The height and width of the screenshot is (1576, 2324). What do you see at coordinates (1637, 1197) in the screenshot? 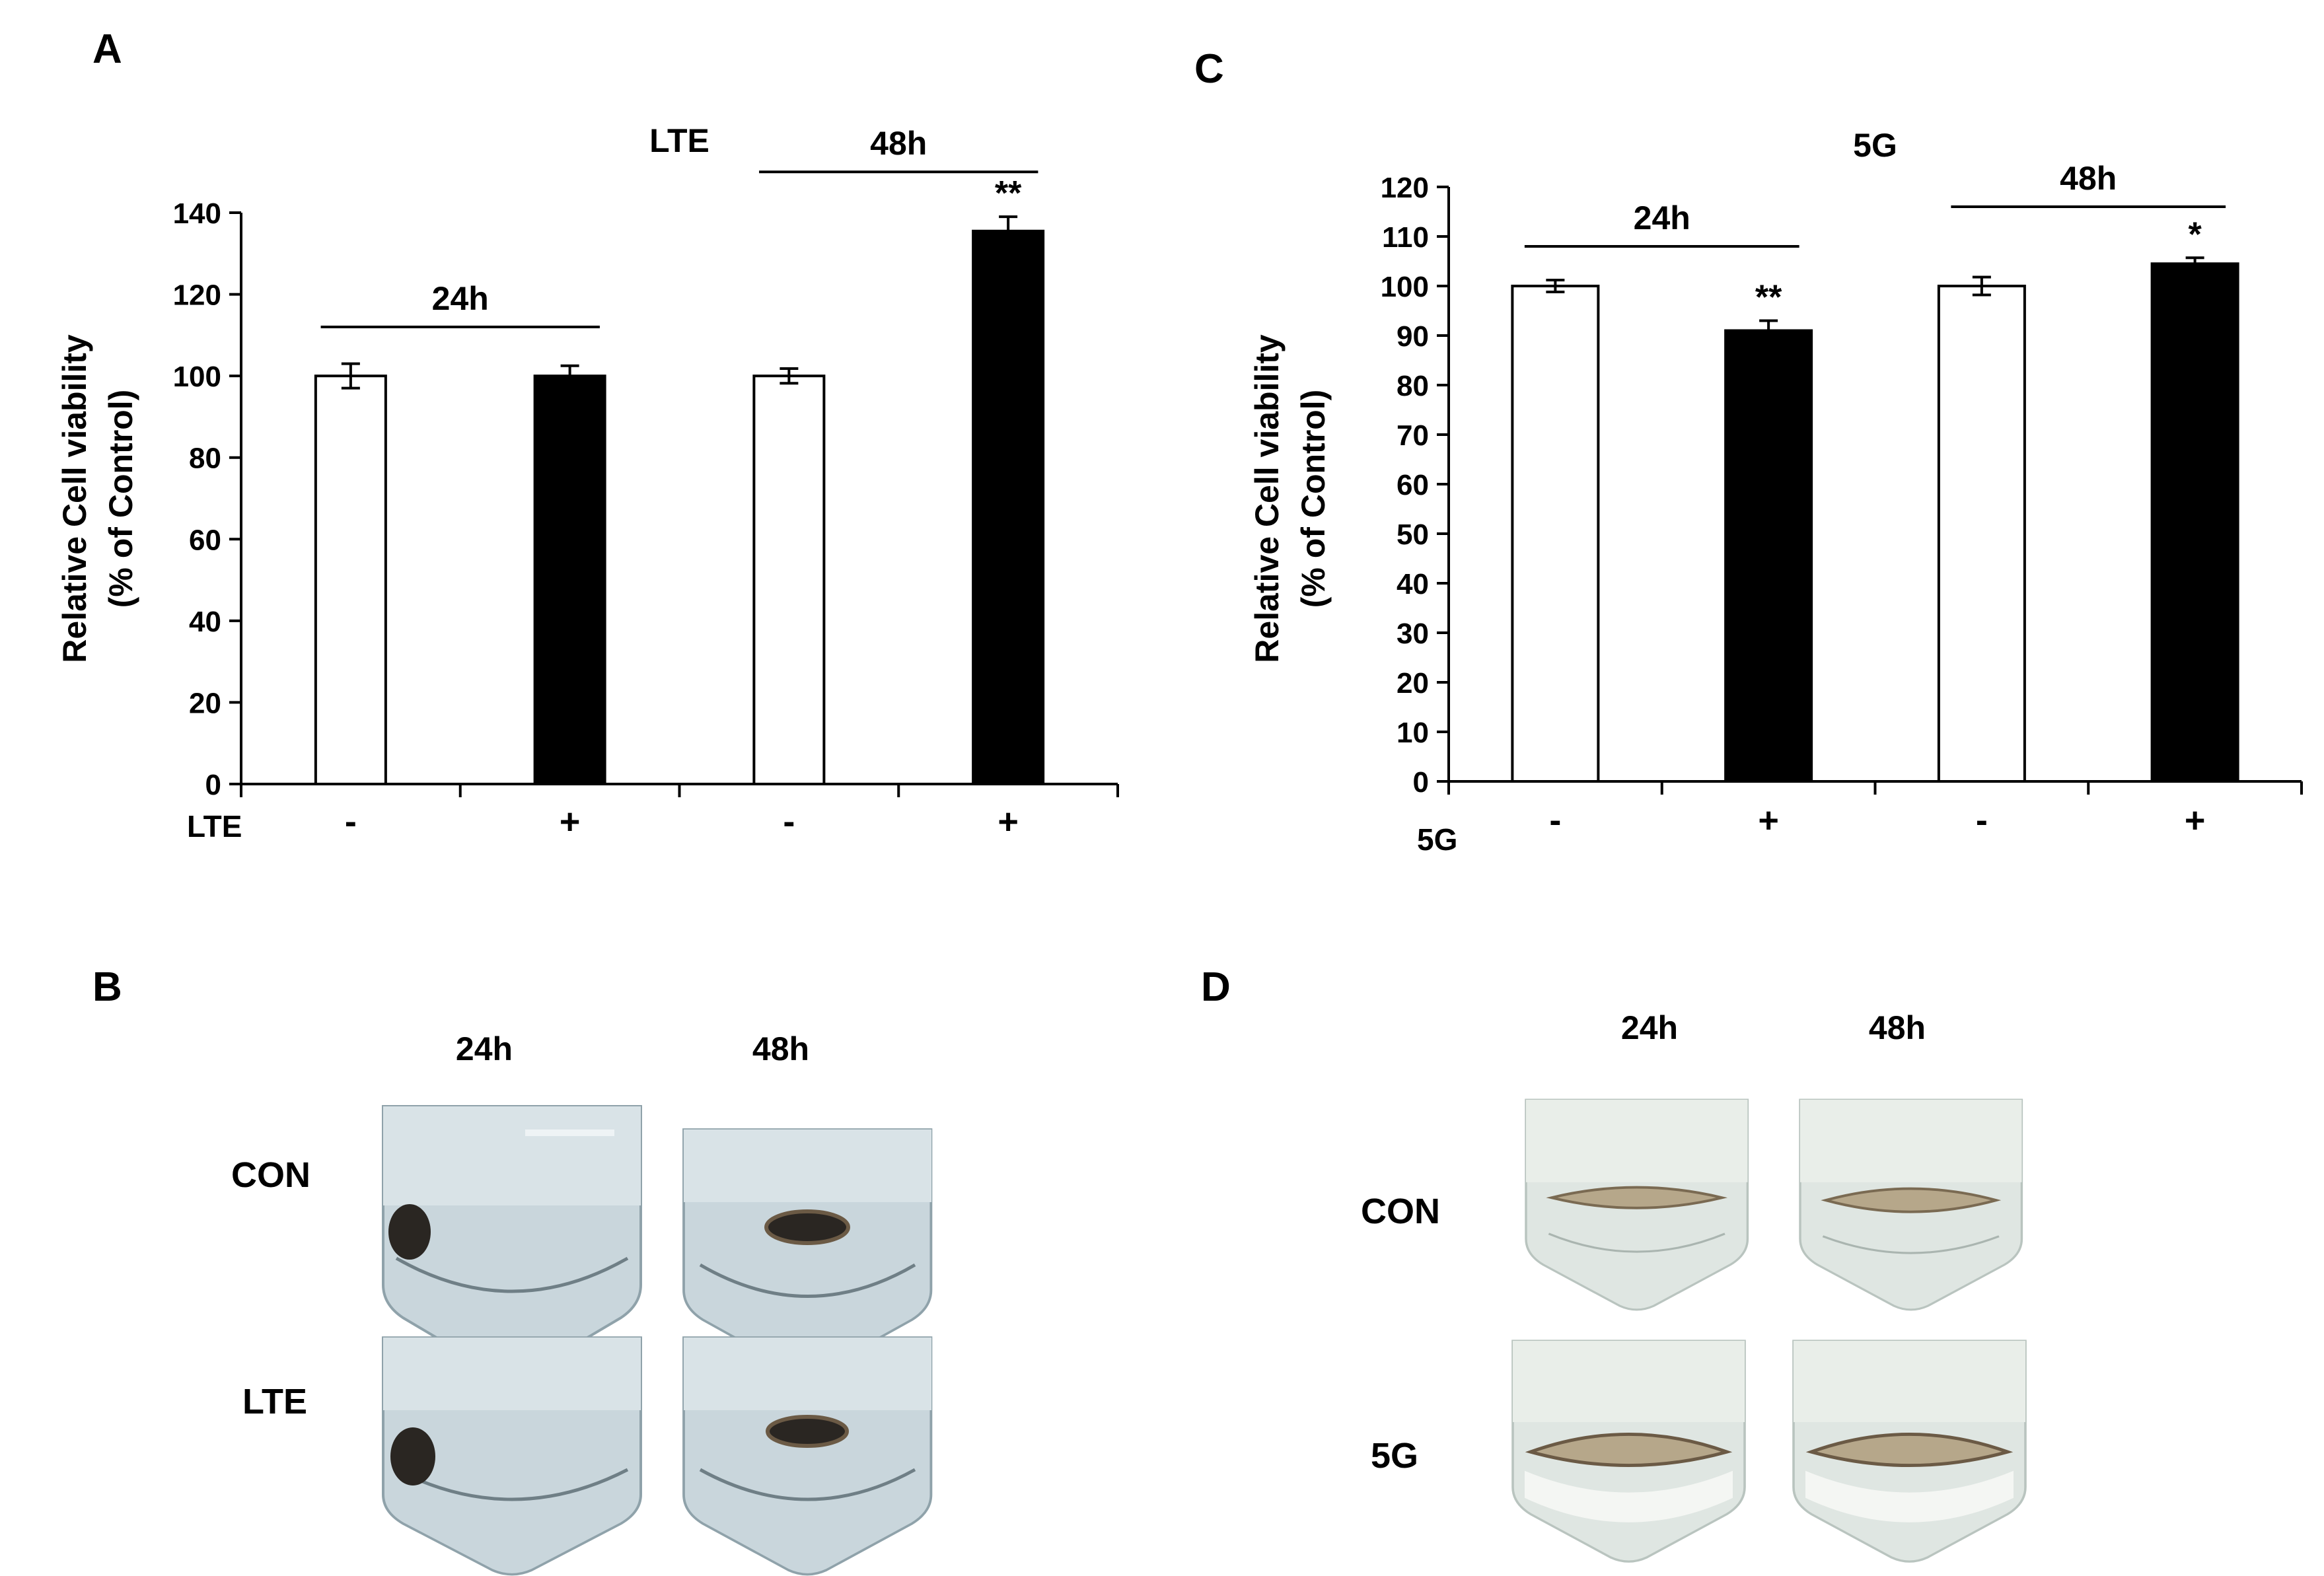
I see `medium-d-24h-con` at bounding box center [1637, 1197].